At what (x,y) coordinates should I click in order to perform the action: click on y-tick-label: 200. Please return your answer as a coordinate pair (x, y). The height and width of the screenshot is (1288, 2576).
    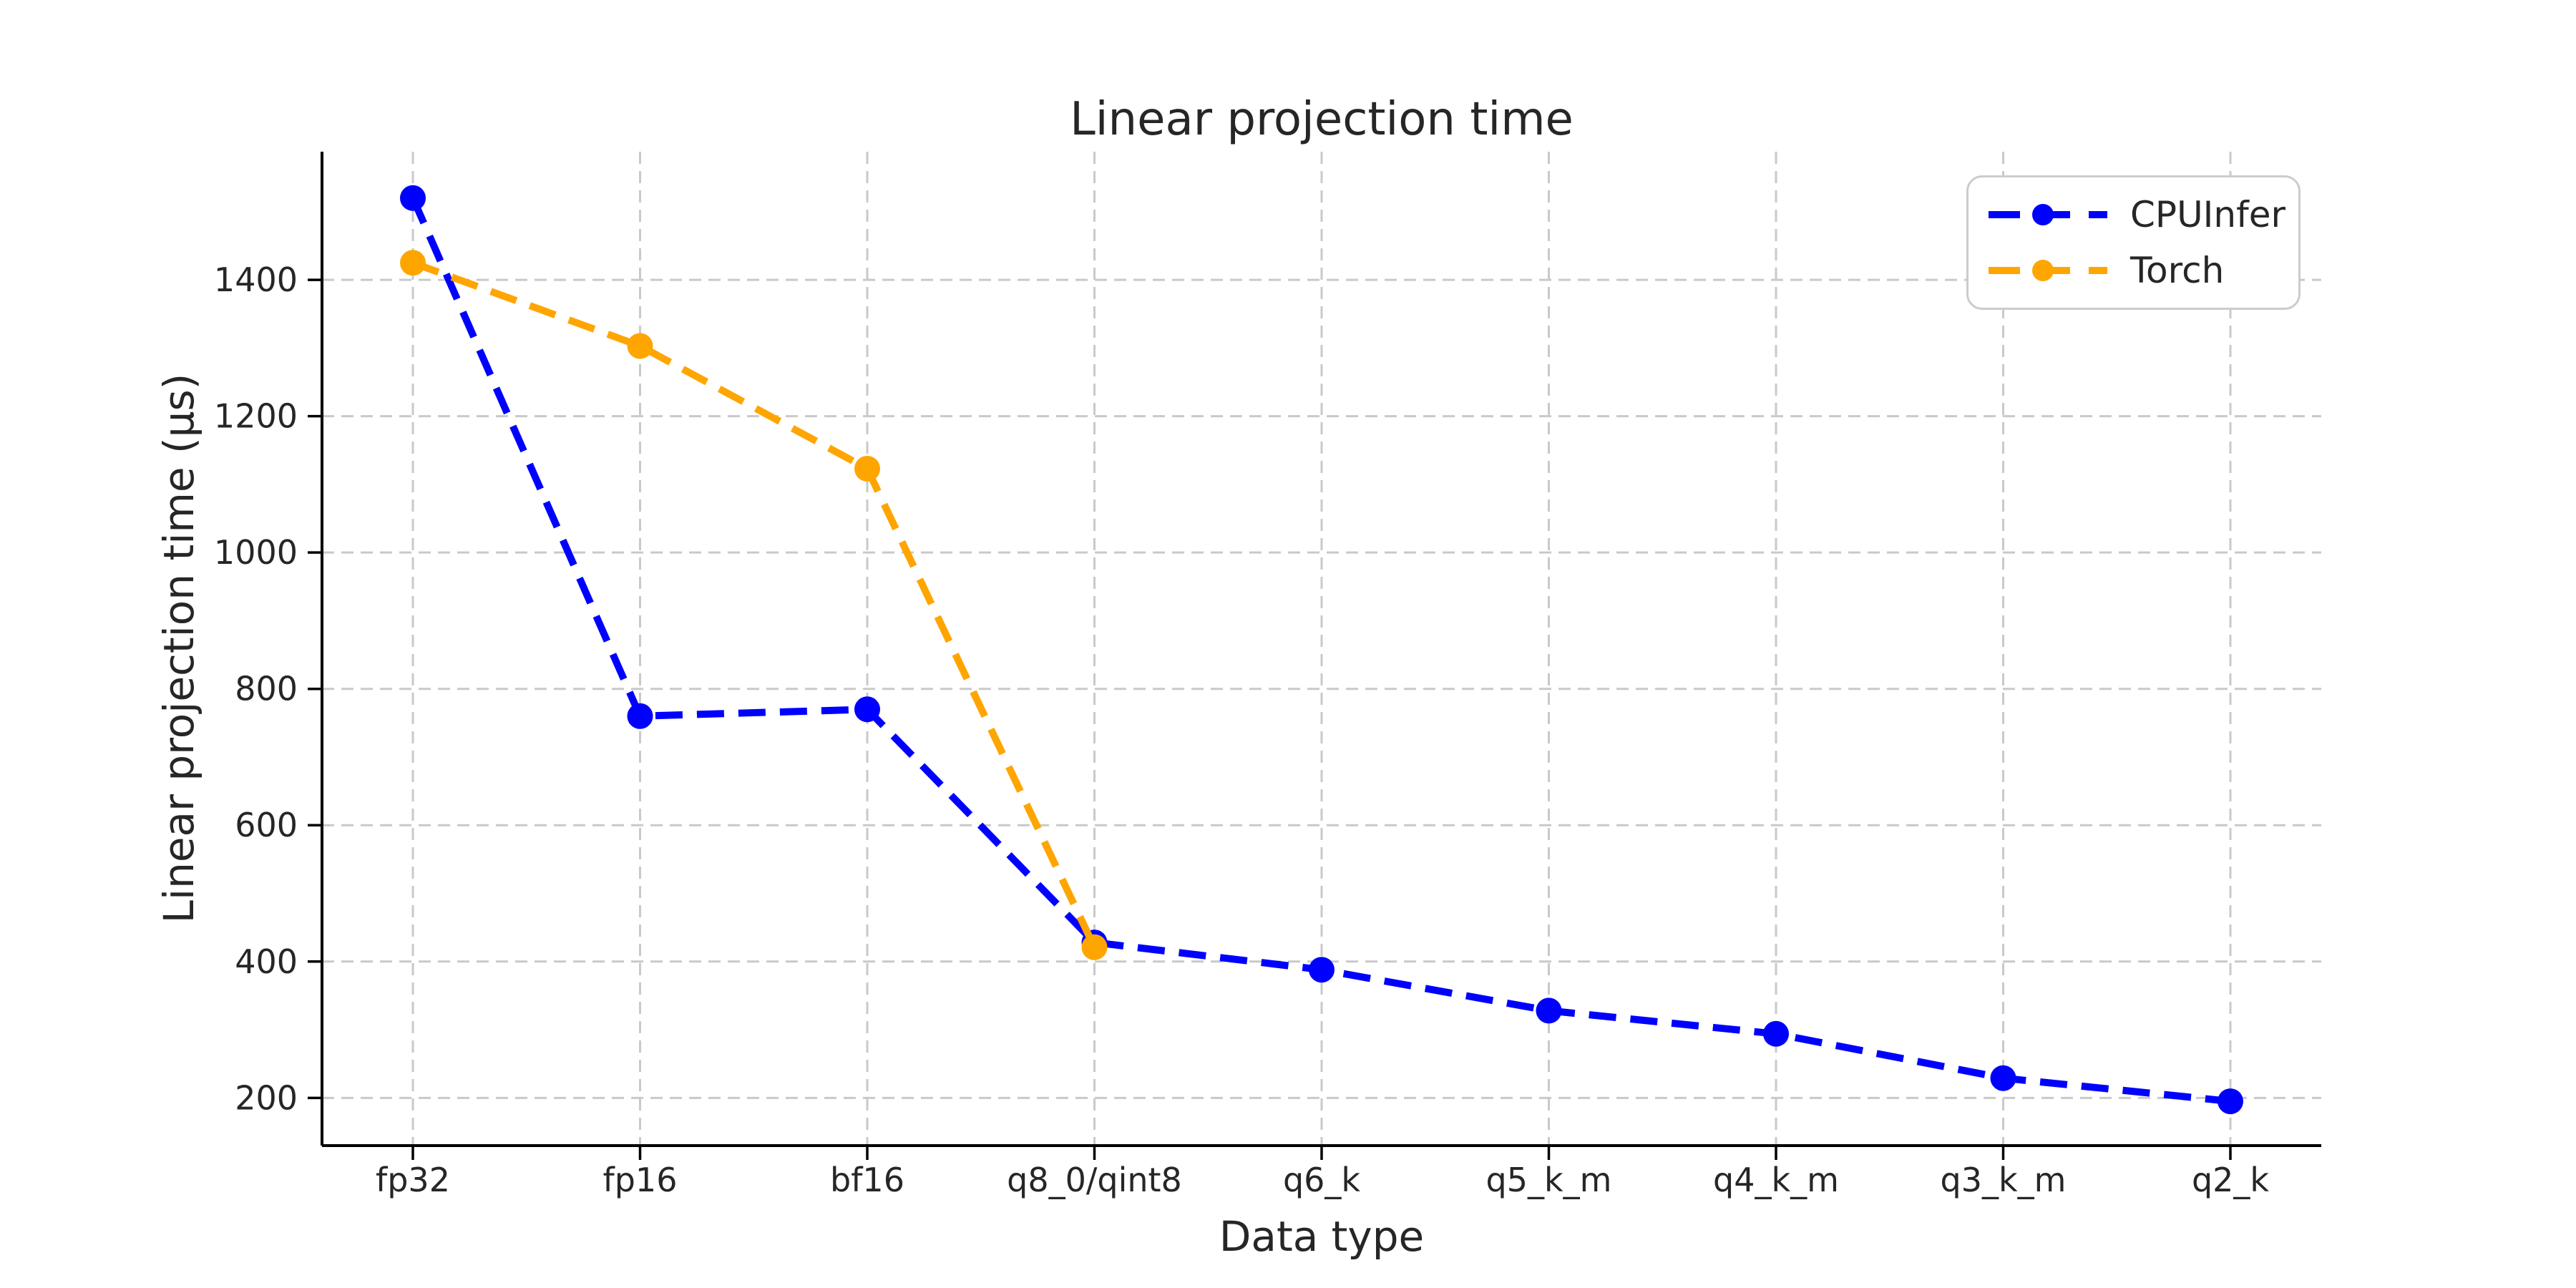
    Looking at the image, I should click on (266, 1097).